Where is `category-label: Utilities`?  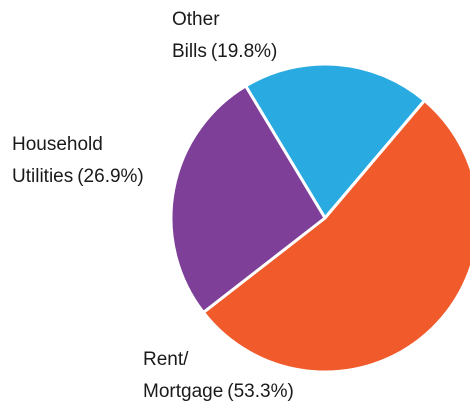
category-label: Utilities is located at coordinates (42, 176).